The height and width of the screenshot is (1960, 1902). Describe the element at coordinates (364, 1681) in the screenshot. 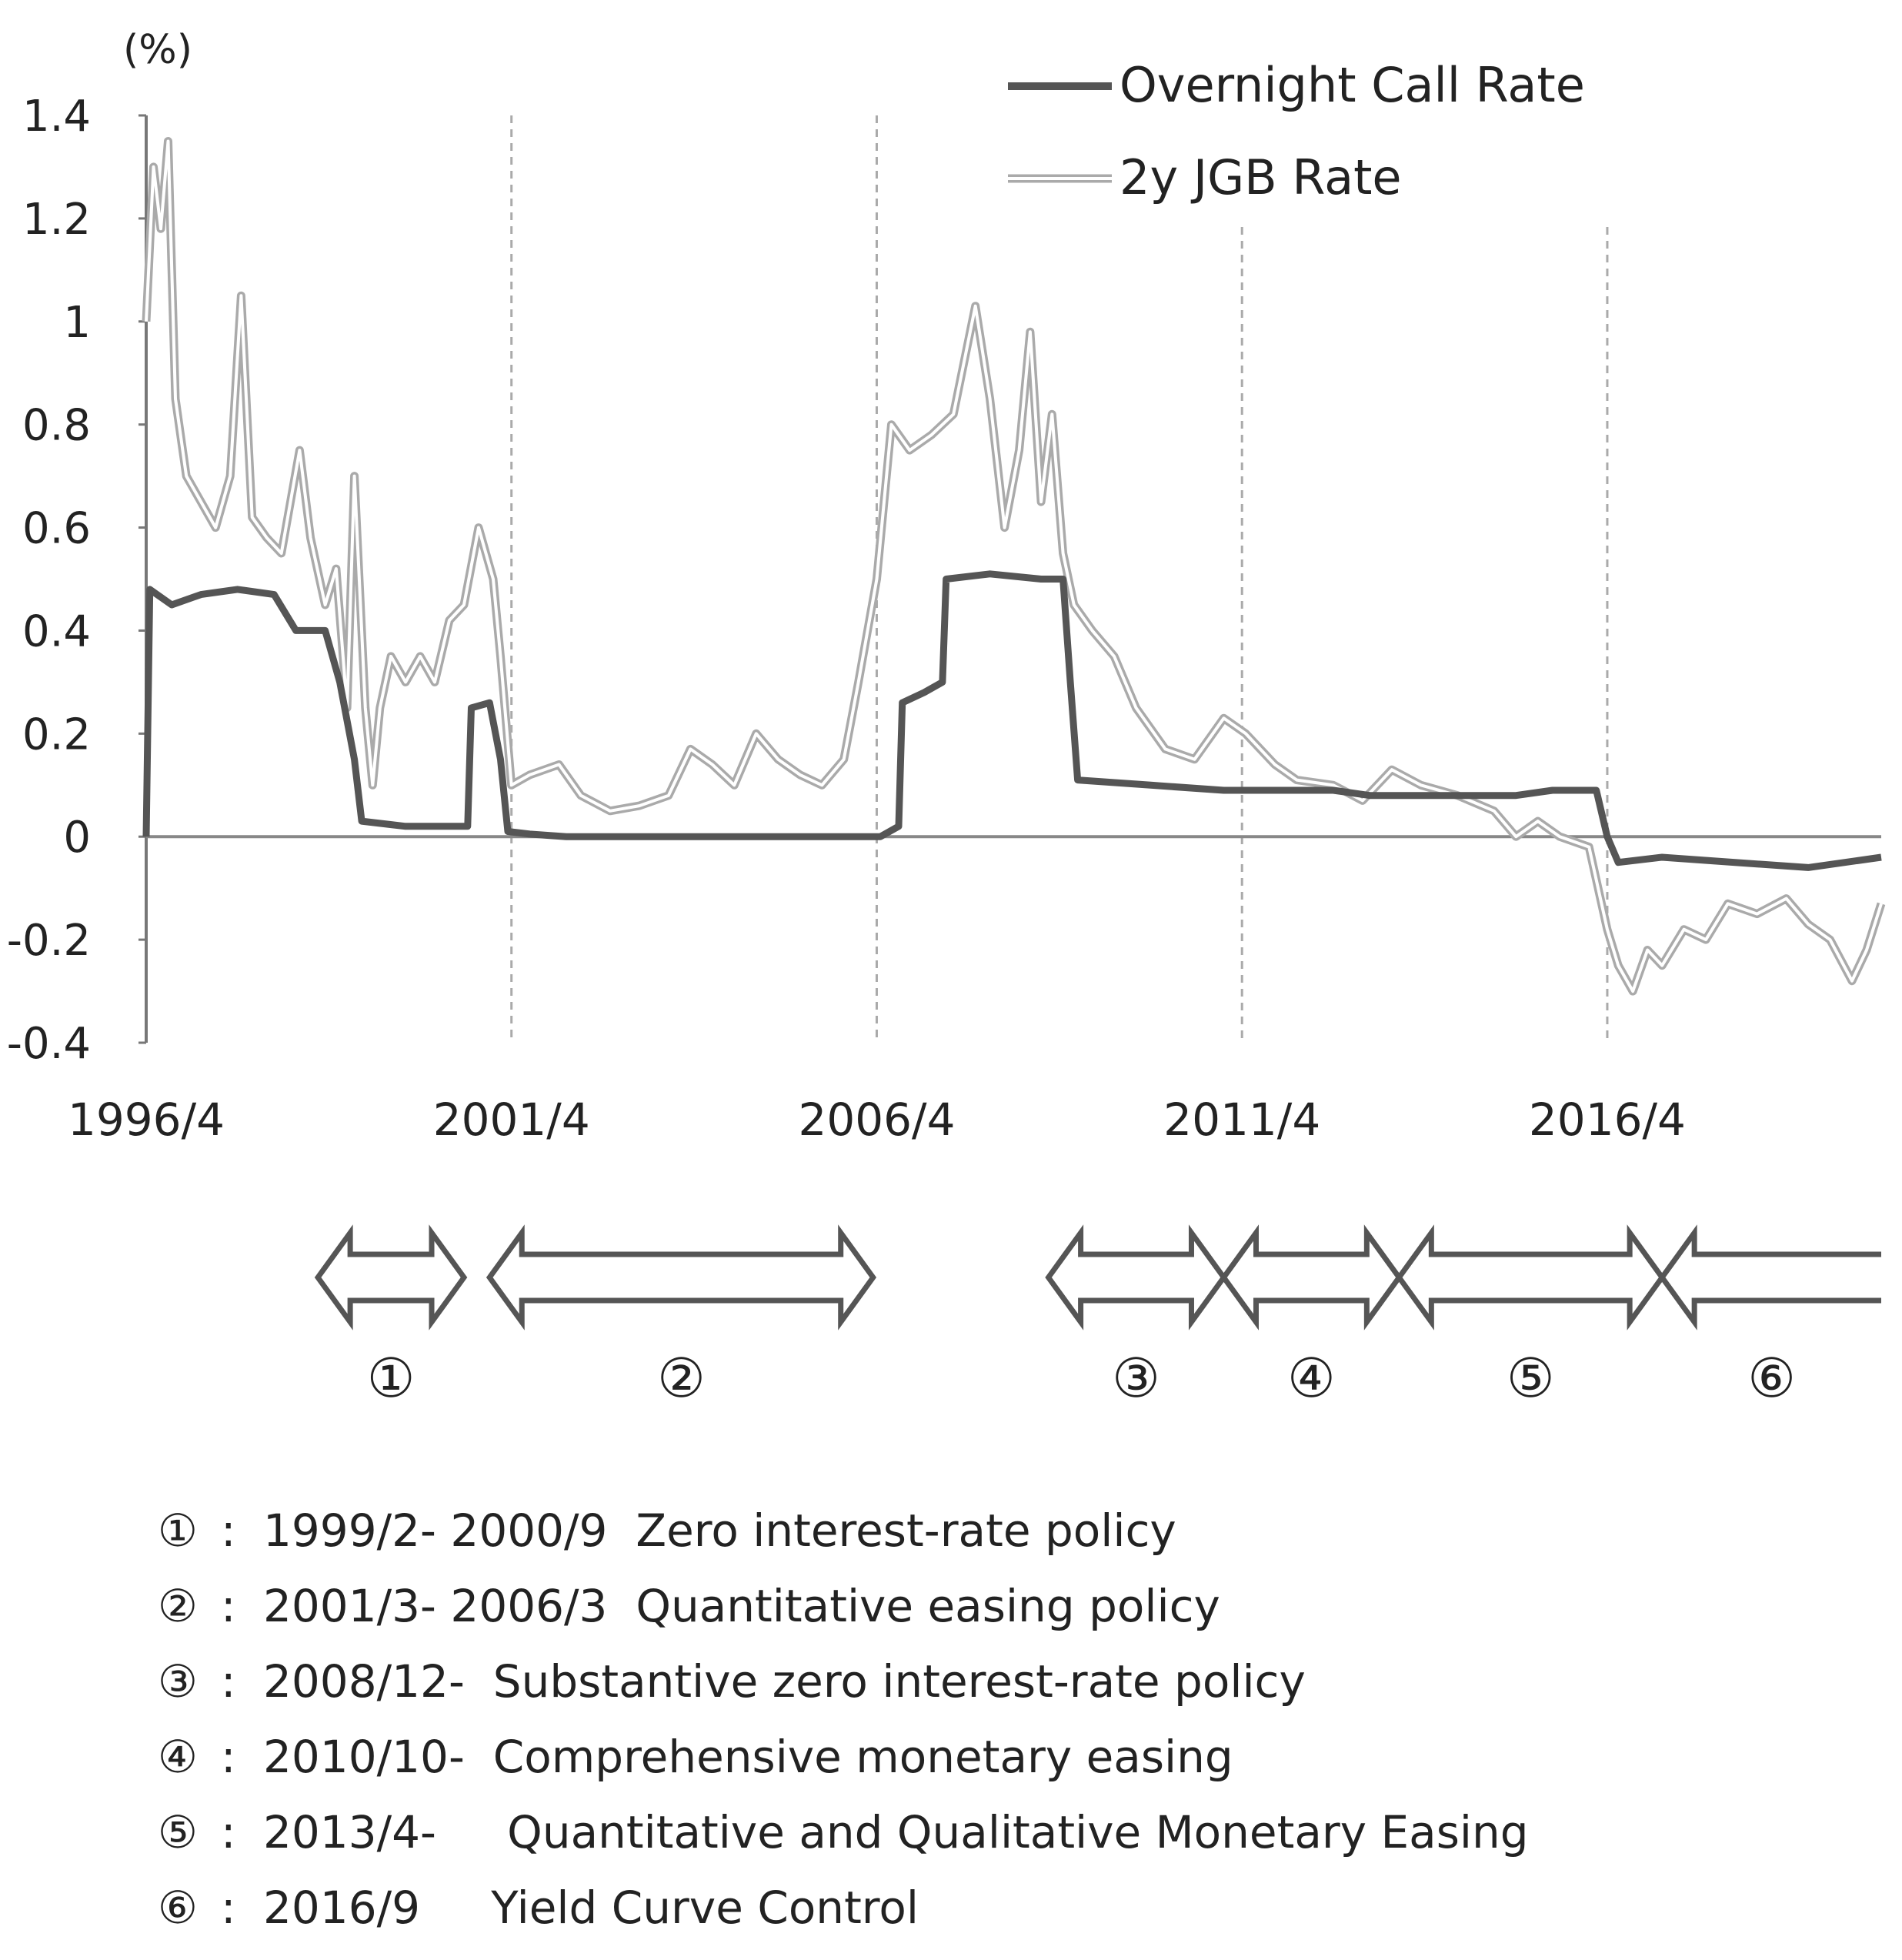

I see `policy-note-period: 2008/12-` at that location.